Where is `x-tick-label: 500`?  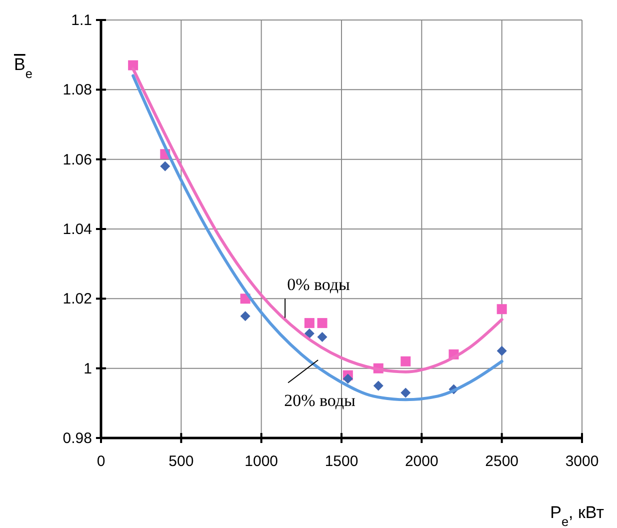 x-tick-label: 500 is located at coordinates (181, 461).